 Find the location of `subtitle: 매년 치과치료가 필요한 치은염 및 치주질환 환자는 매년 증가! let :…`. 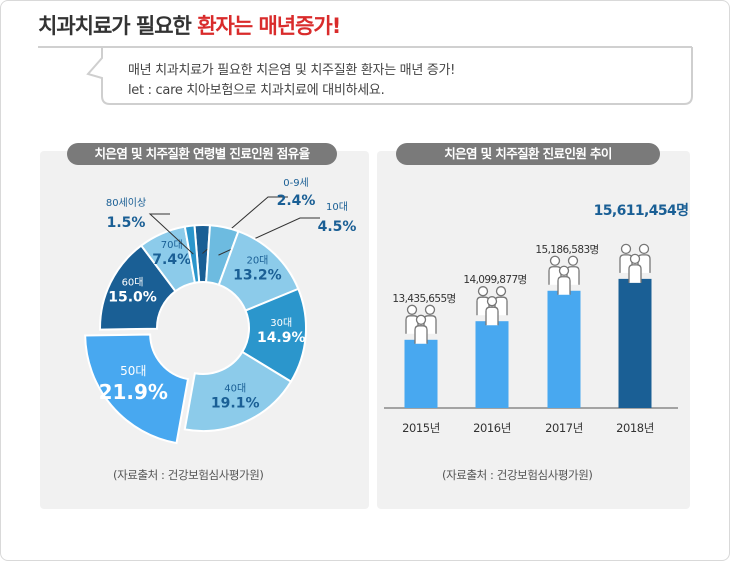

subtitle: 매년 치과치료가 필요한 치은염 및 치주질환 환자는 매년 증가! let :… is located at coordinates (291, 81).